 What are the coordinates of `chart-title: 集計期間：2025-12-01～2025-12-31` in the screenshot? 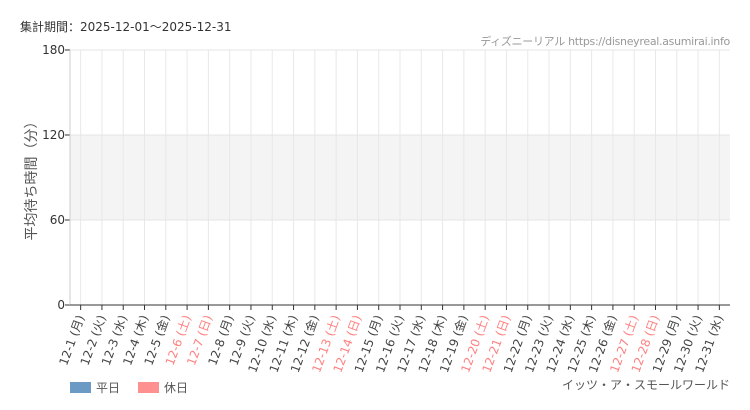 It's located at (126, 27).